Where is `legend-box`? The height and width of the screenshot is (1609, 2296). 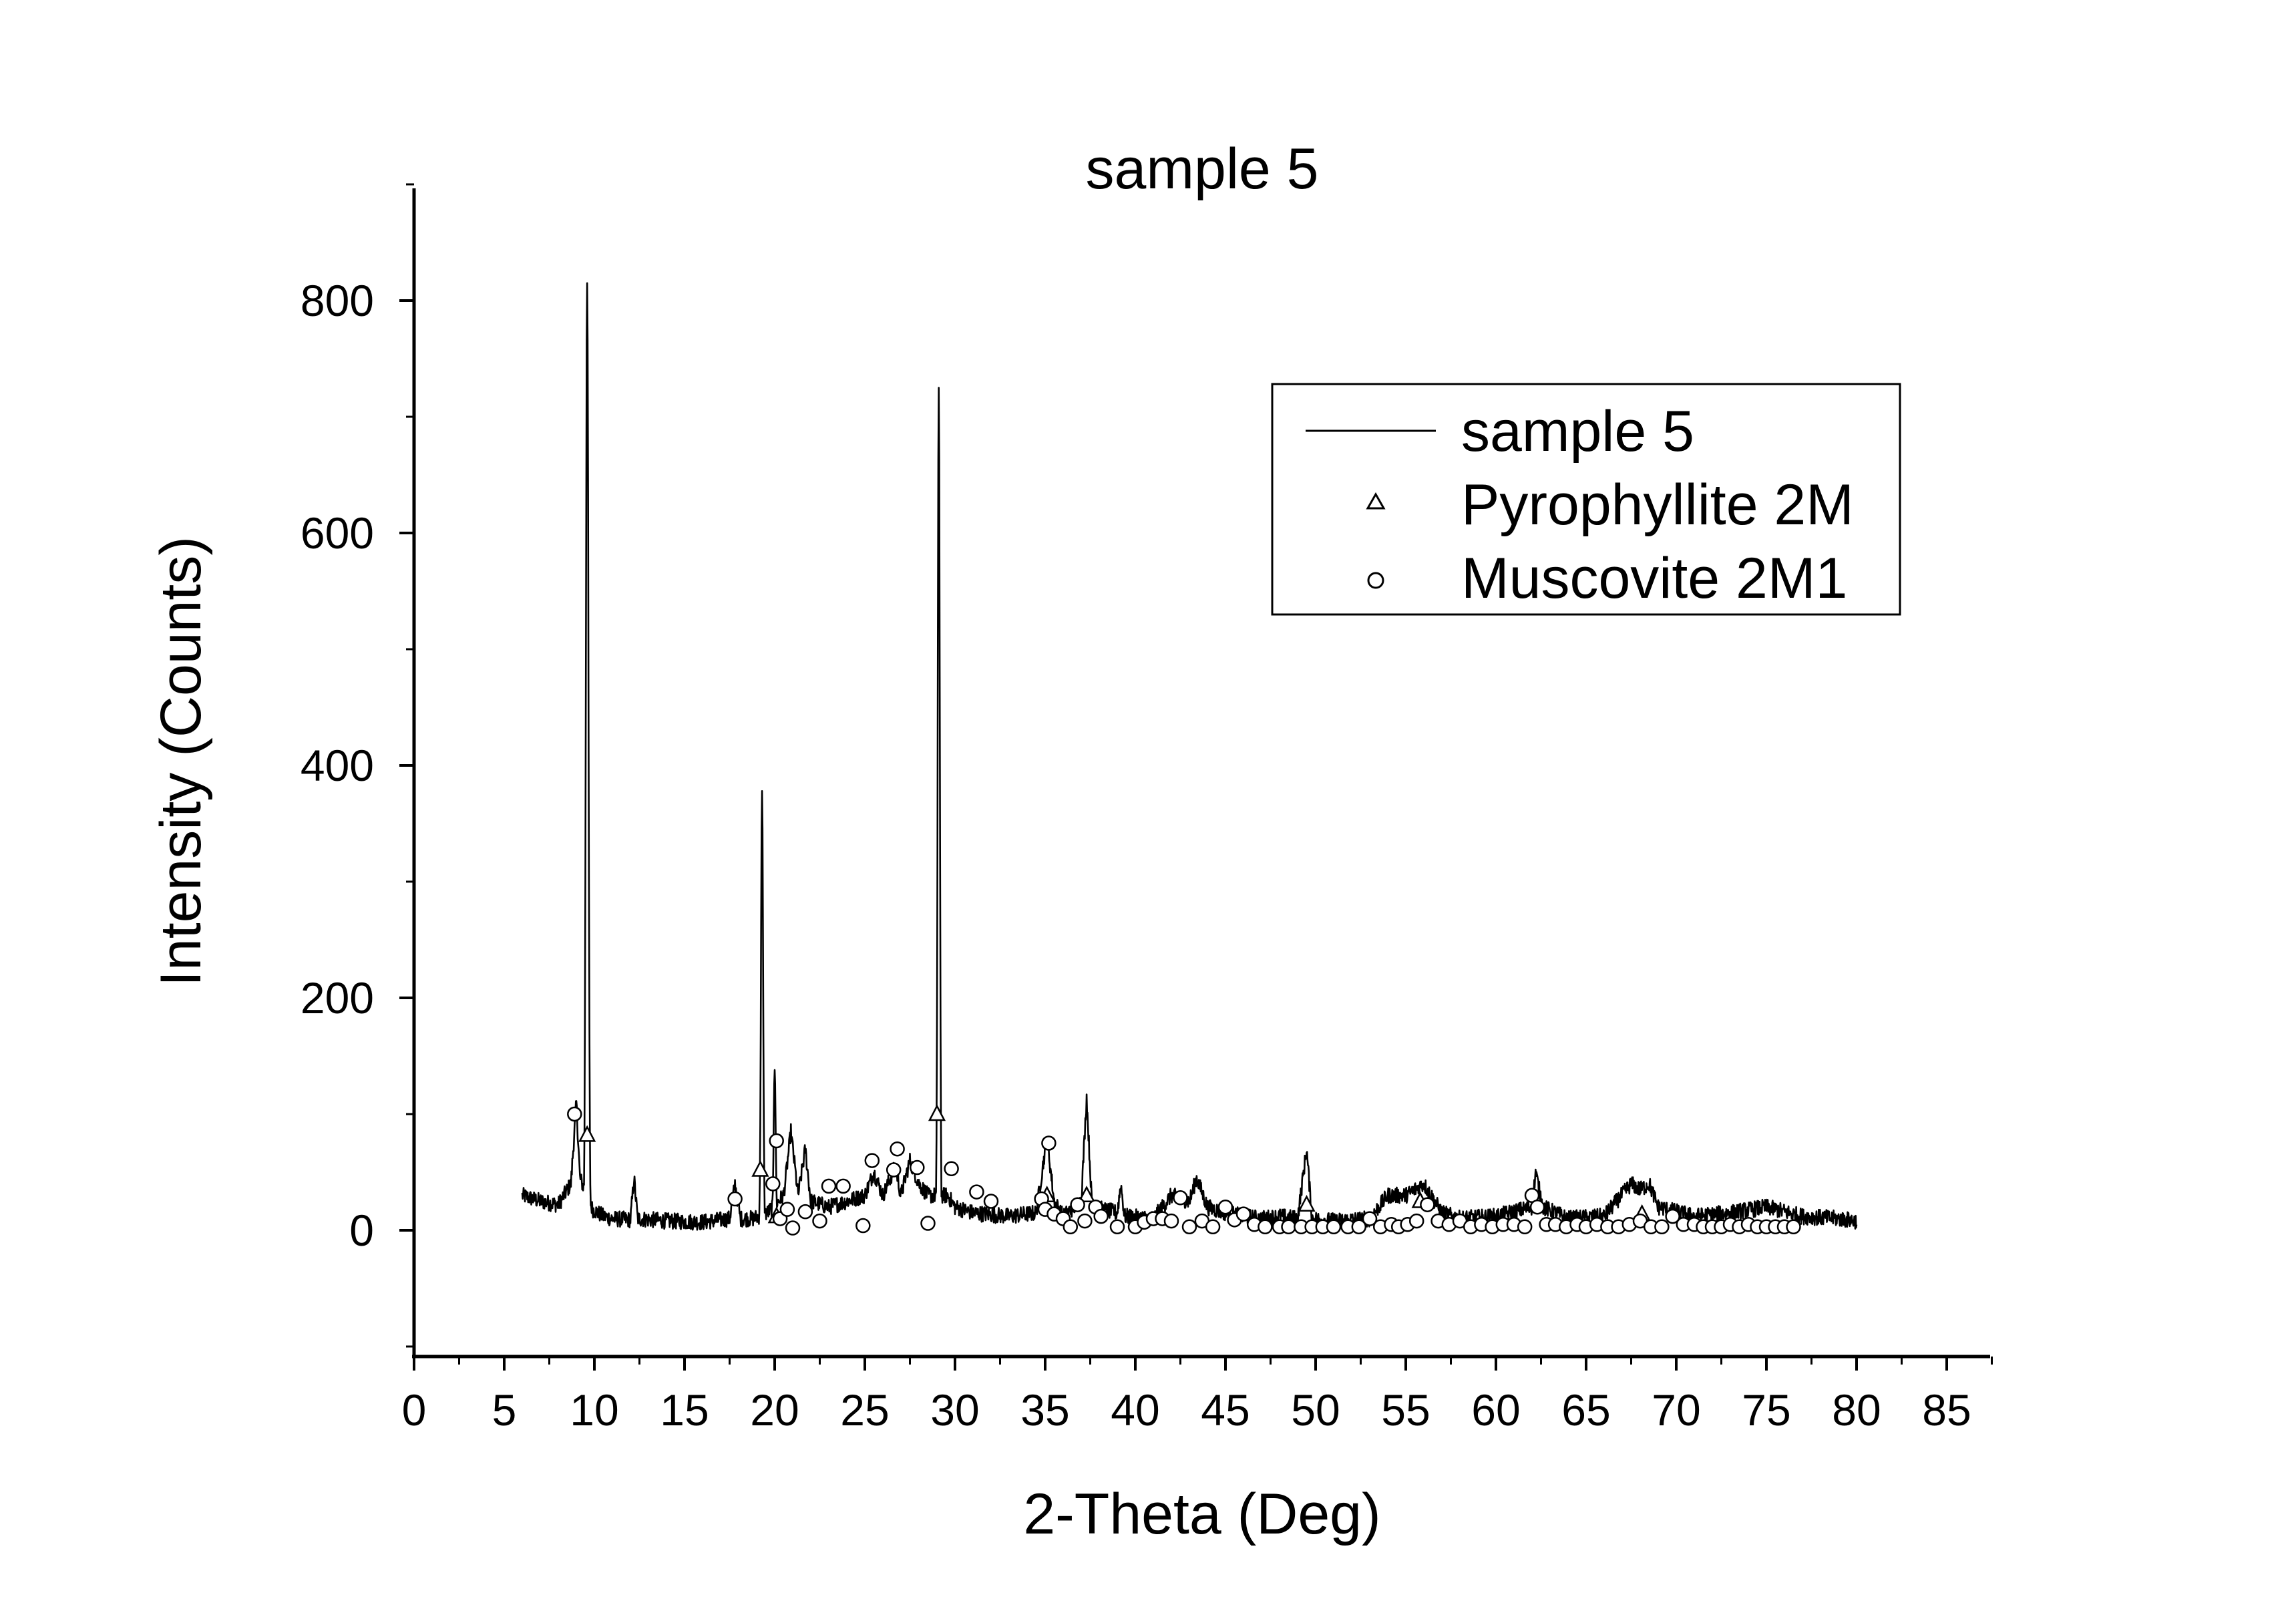
legend-box is located at coordinates (1586, 499).